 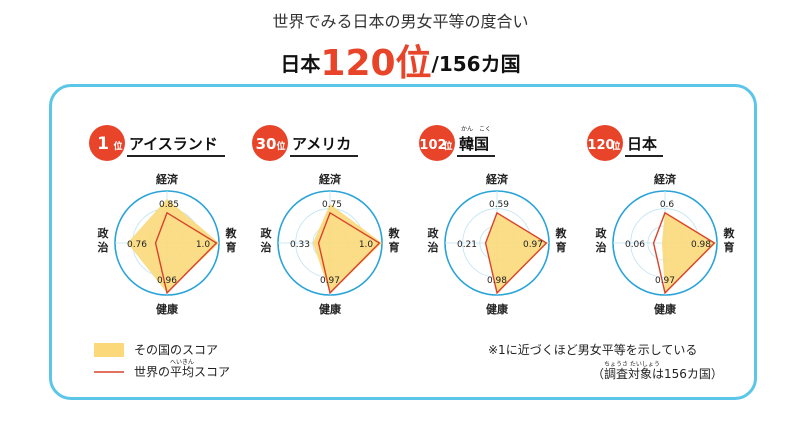 I want to click on country-name: アイスランド, so click(x=173, y=144).